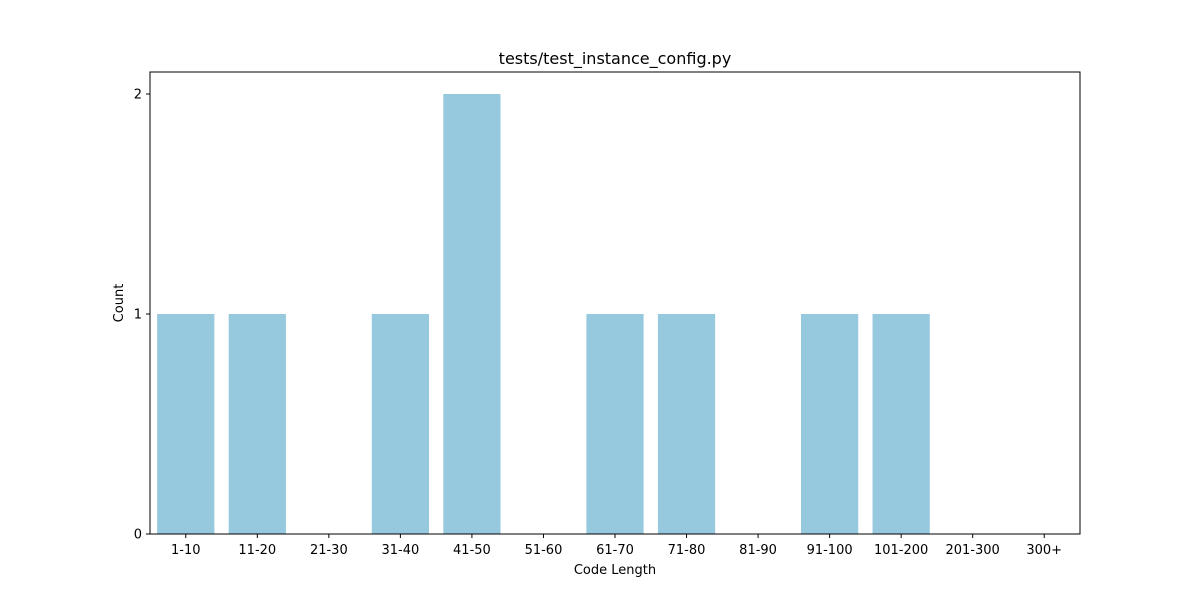  I want to click on x-tick-label: 41-50, so click(472, 550).